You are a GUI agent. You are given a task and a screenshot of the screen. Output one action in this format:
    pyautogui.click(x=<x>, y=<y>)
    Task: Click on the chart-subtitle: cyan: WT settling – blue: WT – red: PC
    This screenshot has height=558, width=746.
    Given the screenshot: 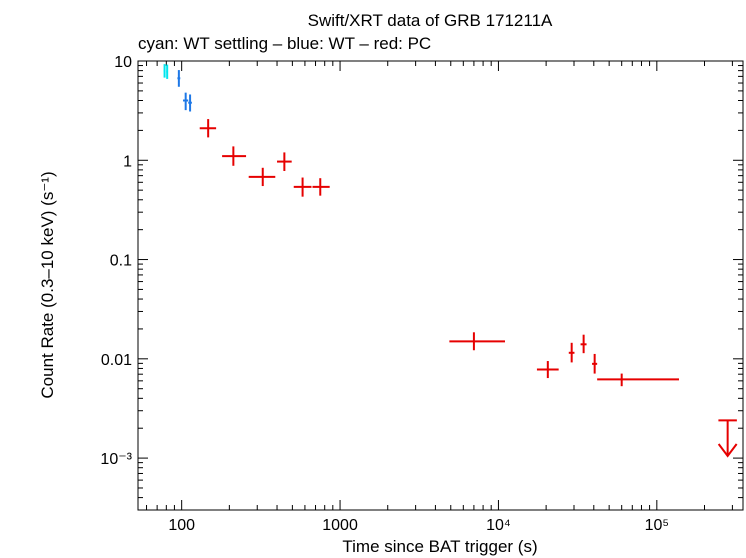 What is the action you would take?
    pyautogui.click(x=284, y=43)
    